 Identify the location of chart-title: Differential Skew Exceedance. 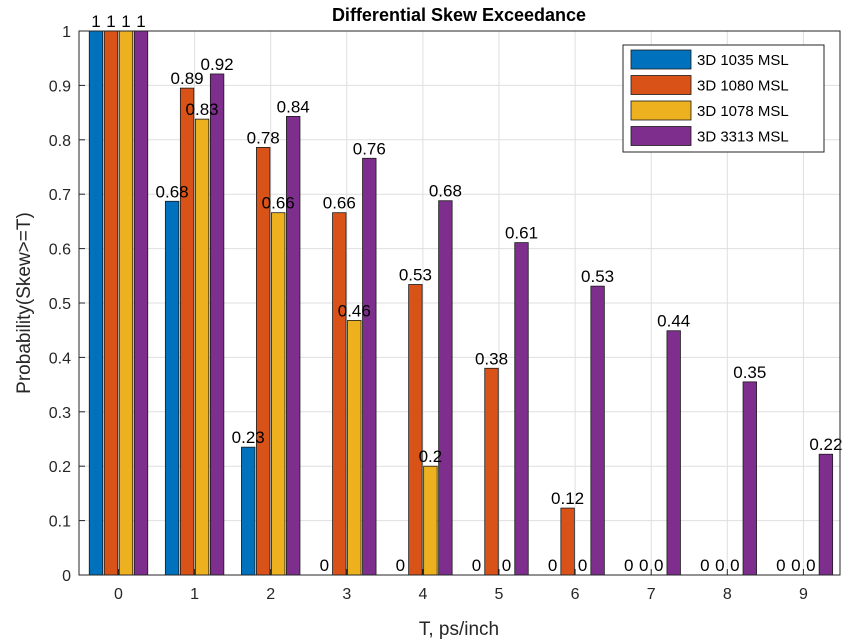
(459, 15).